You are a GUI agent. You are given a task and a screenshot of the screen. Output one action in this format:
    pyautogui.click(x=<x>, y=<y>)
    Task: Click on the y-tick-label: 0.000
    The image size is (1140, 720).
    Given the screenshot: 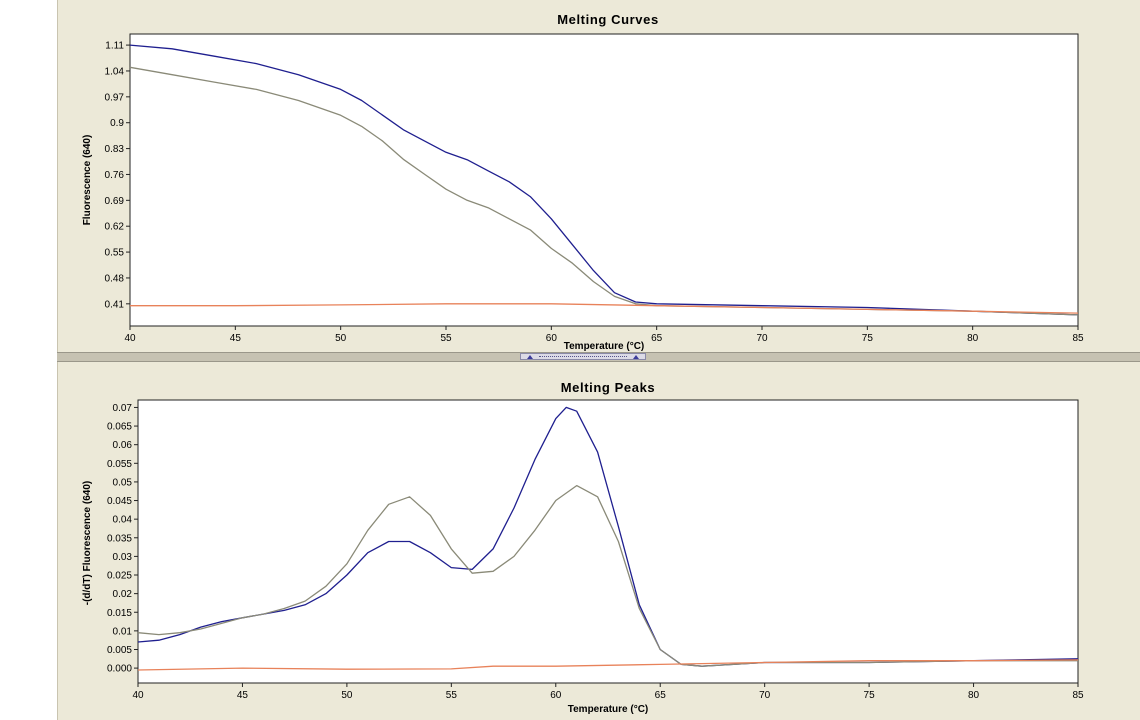 What is the action you would take?
    pyautogui.click(x=119, y=669)
    